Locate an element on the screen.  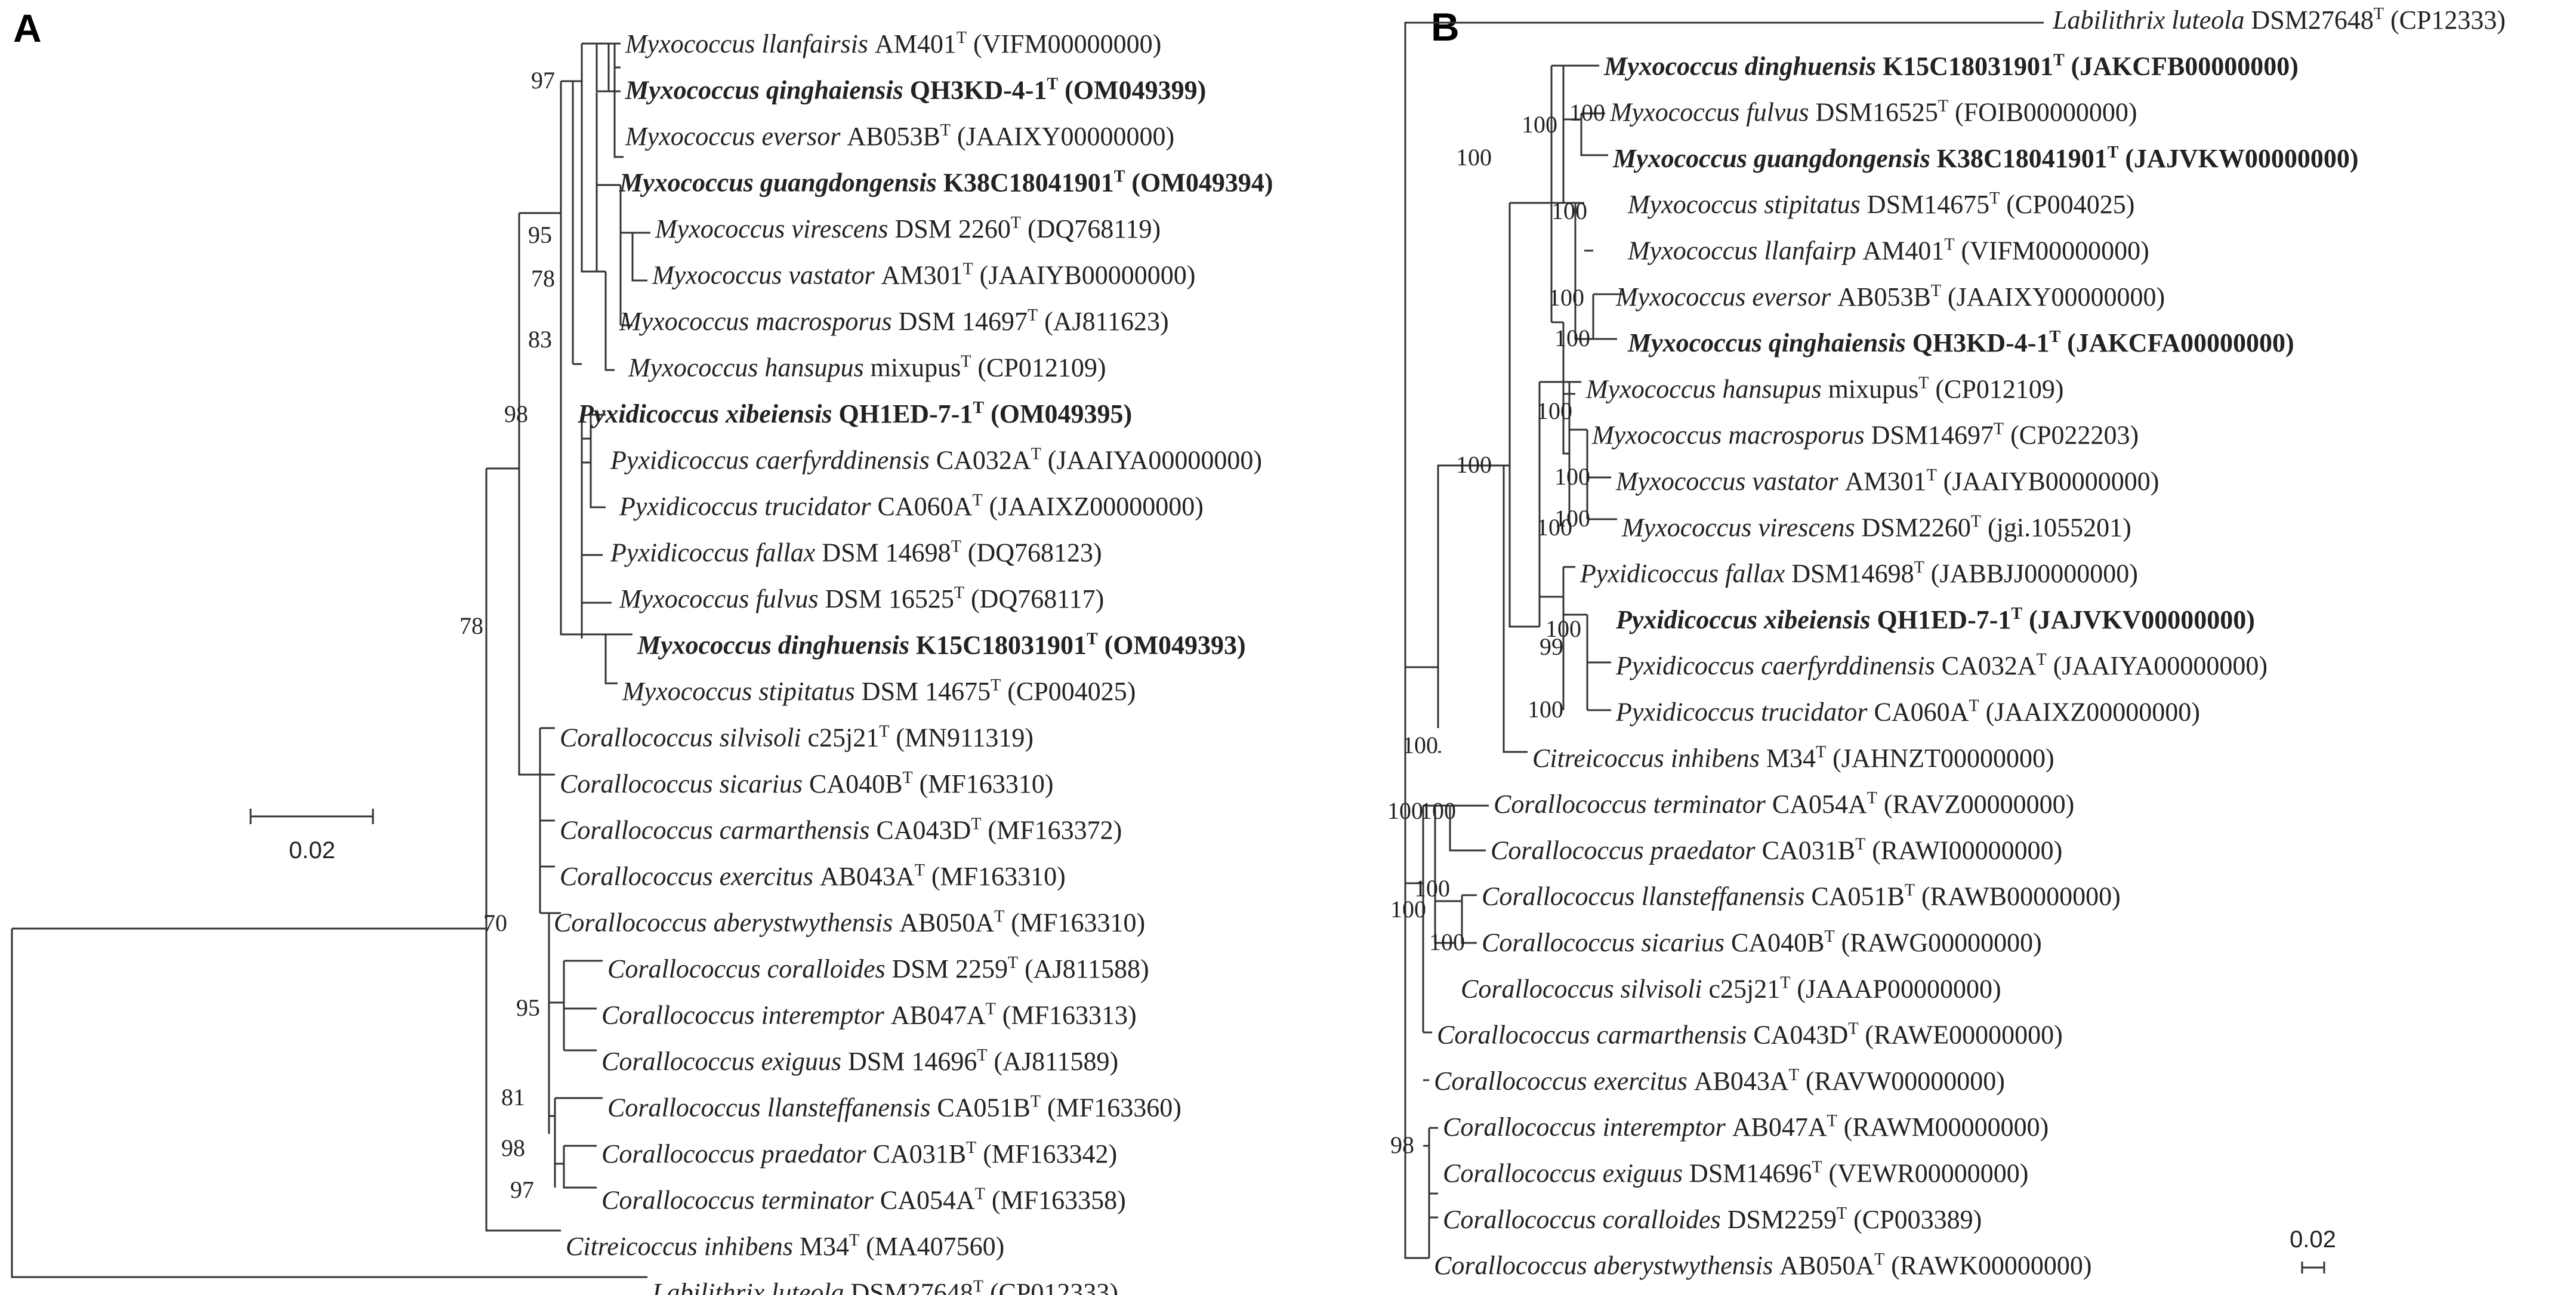
leaf-label-a-12: Myxococcus fulvus DSM 16525T (DQ768117) is located at coordinates (862, 598).